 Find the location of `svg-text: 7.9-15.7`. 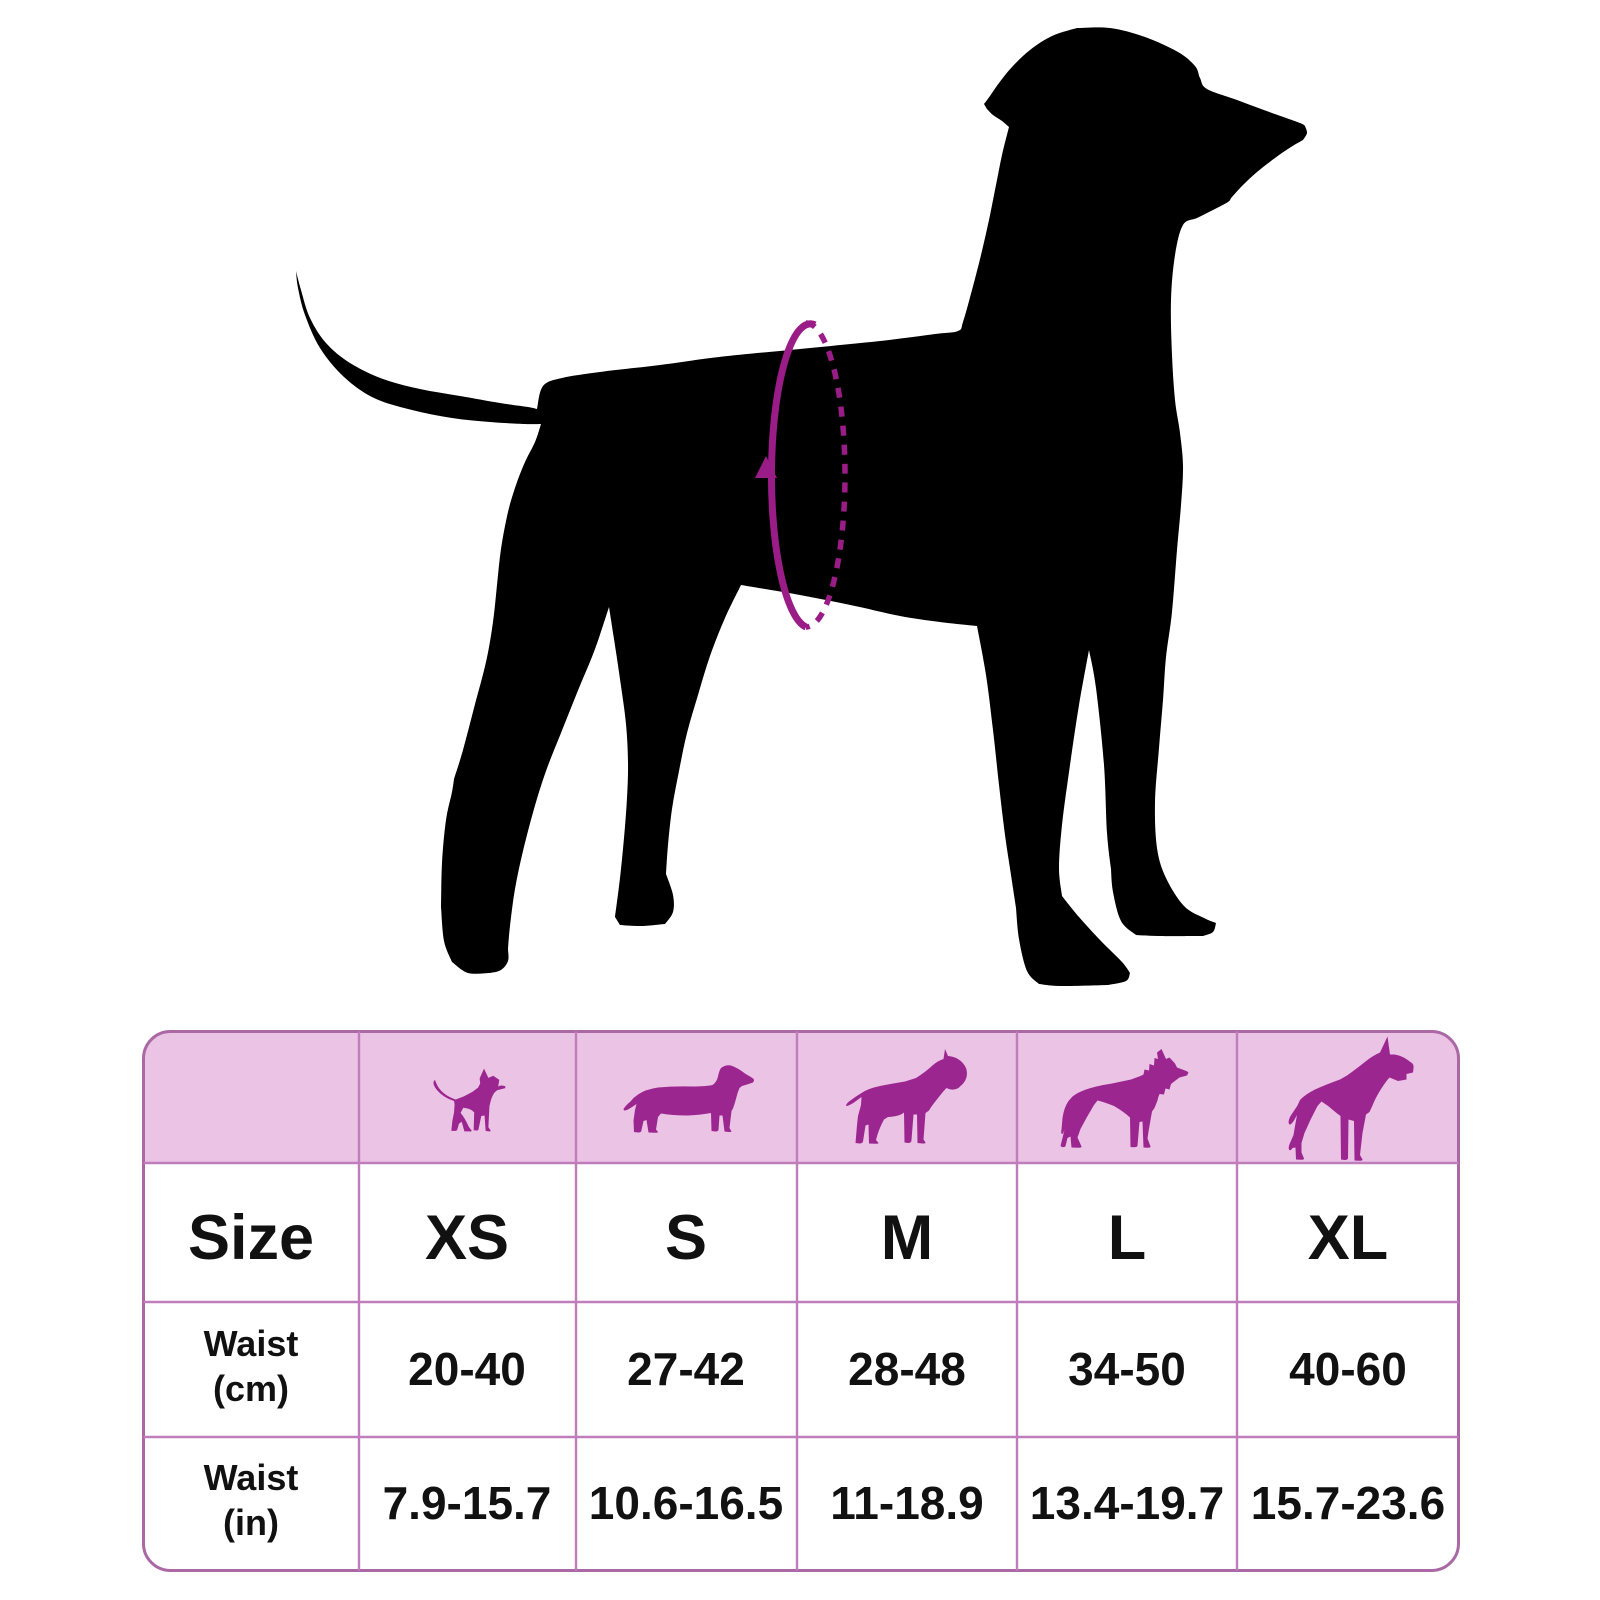

svg-text: 7.9-15.7 is located at coordinates (467, 1503).